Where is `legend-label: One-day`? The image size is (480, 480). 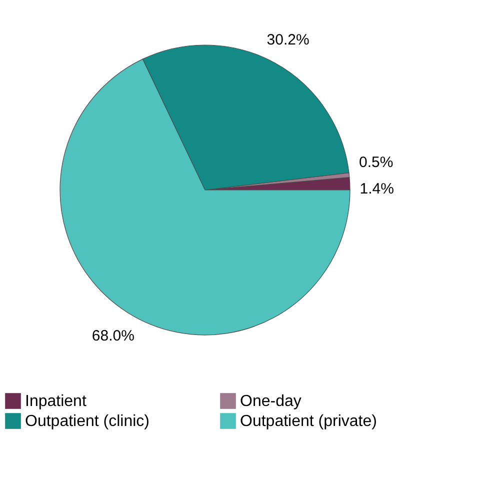 legend-label: One-day is located at coordinates (271, 401).